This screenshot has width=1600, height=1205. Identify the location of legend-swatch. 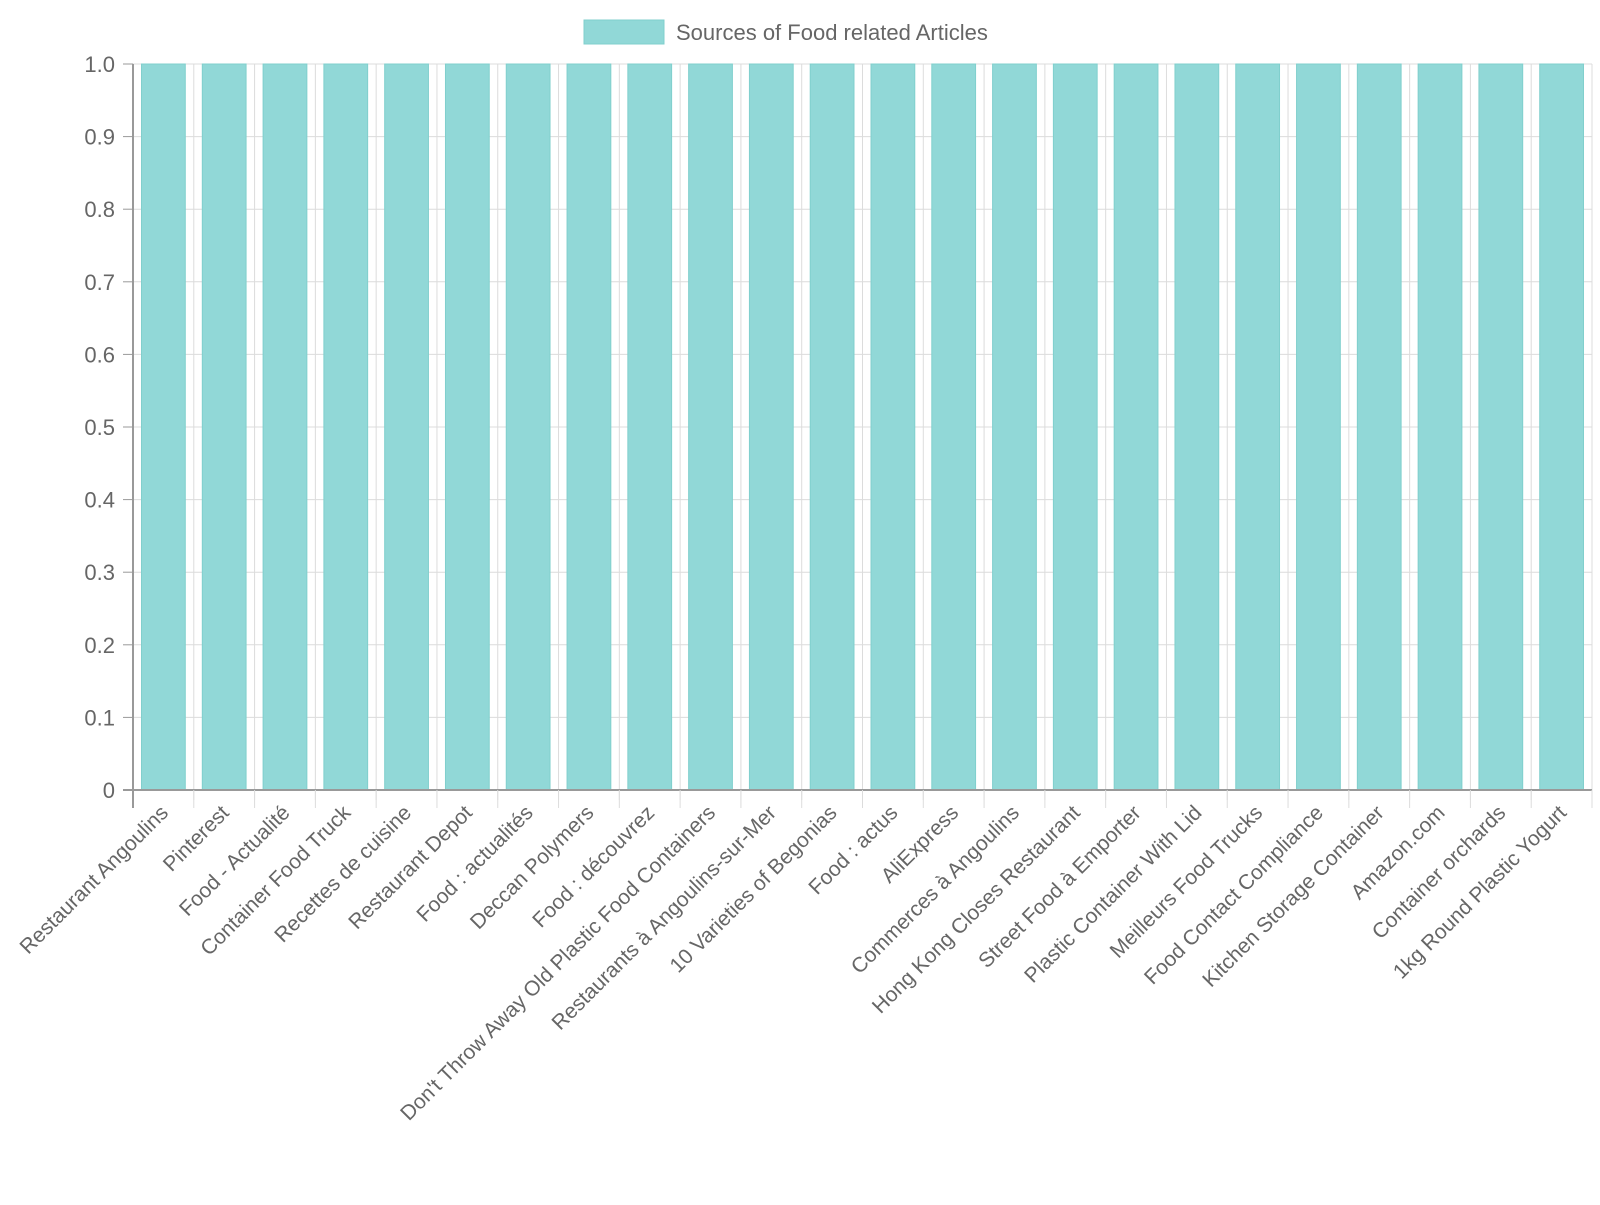
(624, 32).